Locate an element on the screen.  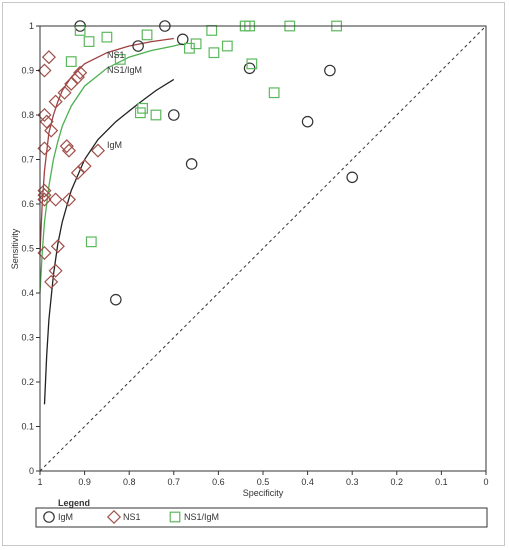
curve-label-ns1: NS1 is located at coordinates (116, 55).